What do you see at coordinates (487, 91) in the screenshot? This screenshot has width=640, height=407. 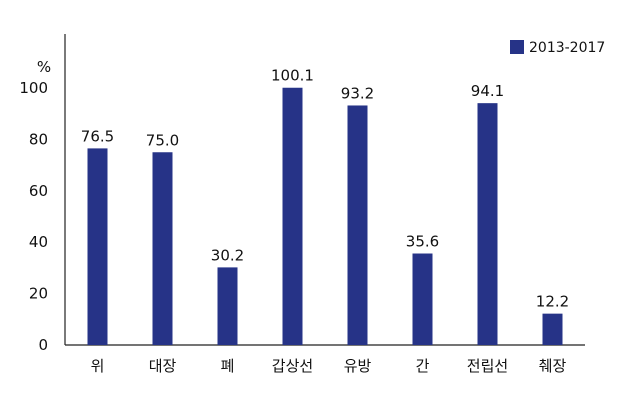 I see `bar-value-label: 94.1` at bounding box center [487, 91].